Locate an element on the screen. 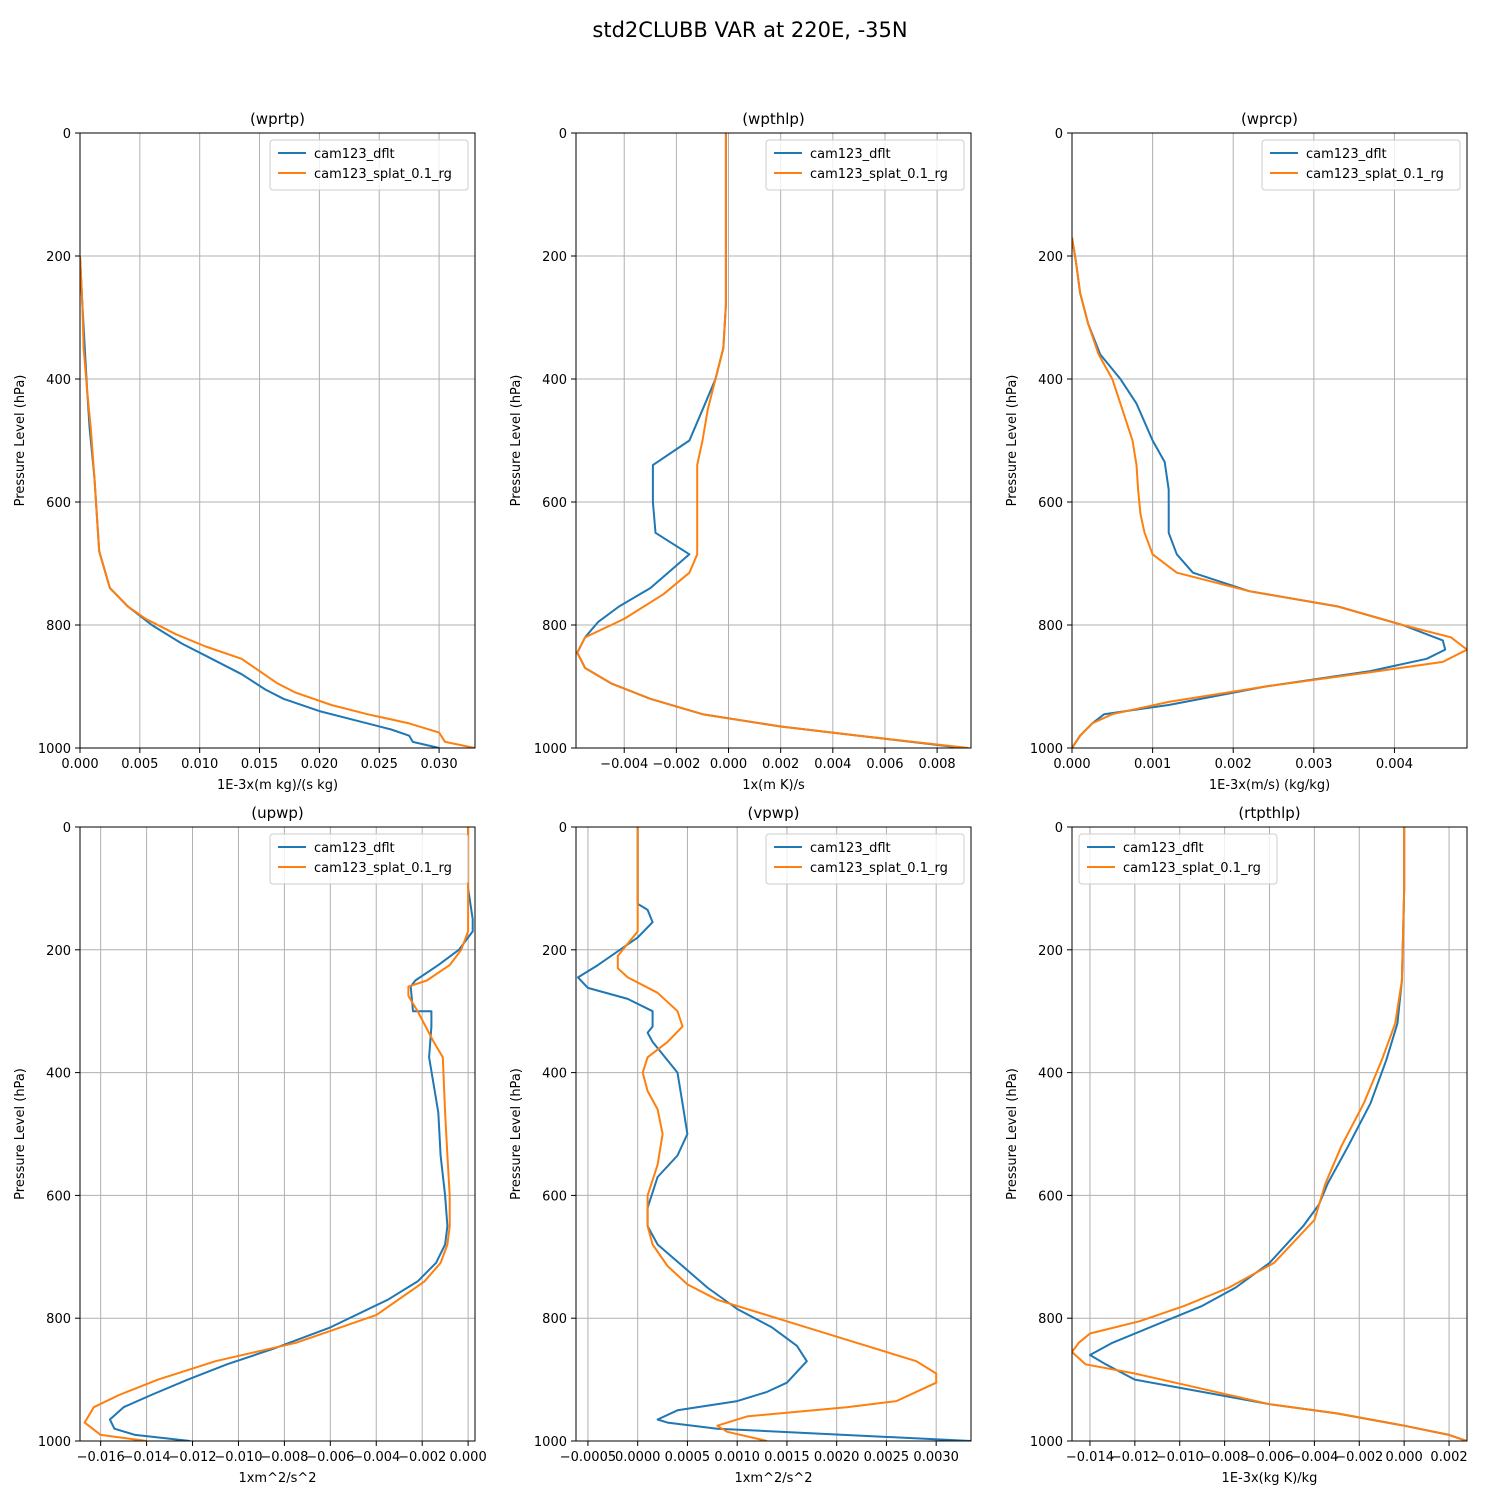  x-axis-label: 1E-3x(m kg)/(s kg) is located at coordinates (277, 785).